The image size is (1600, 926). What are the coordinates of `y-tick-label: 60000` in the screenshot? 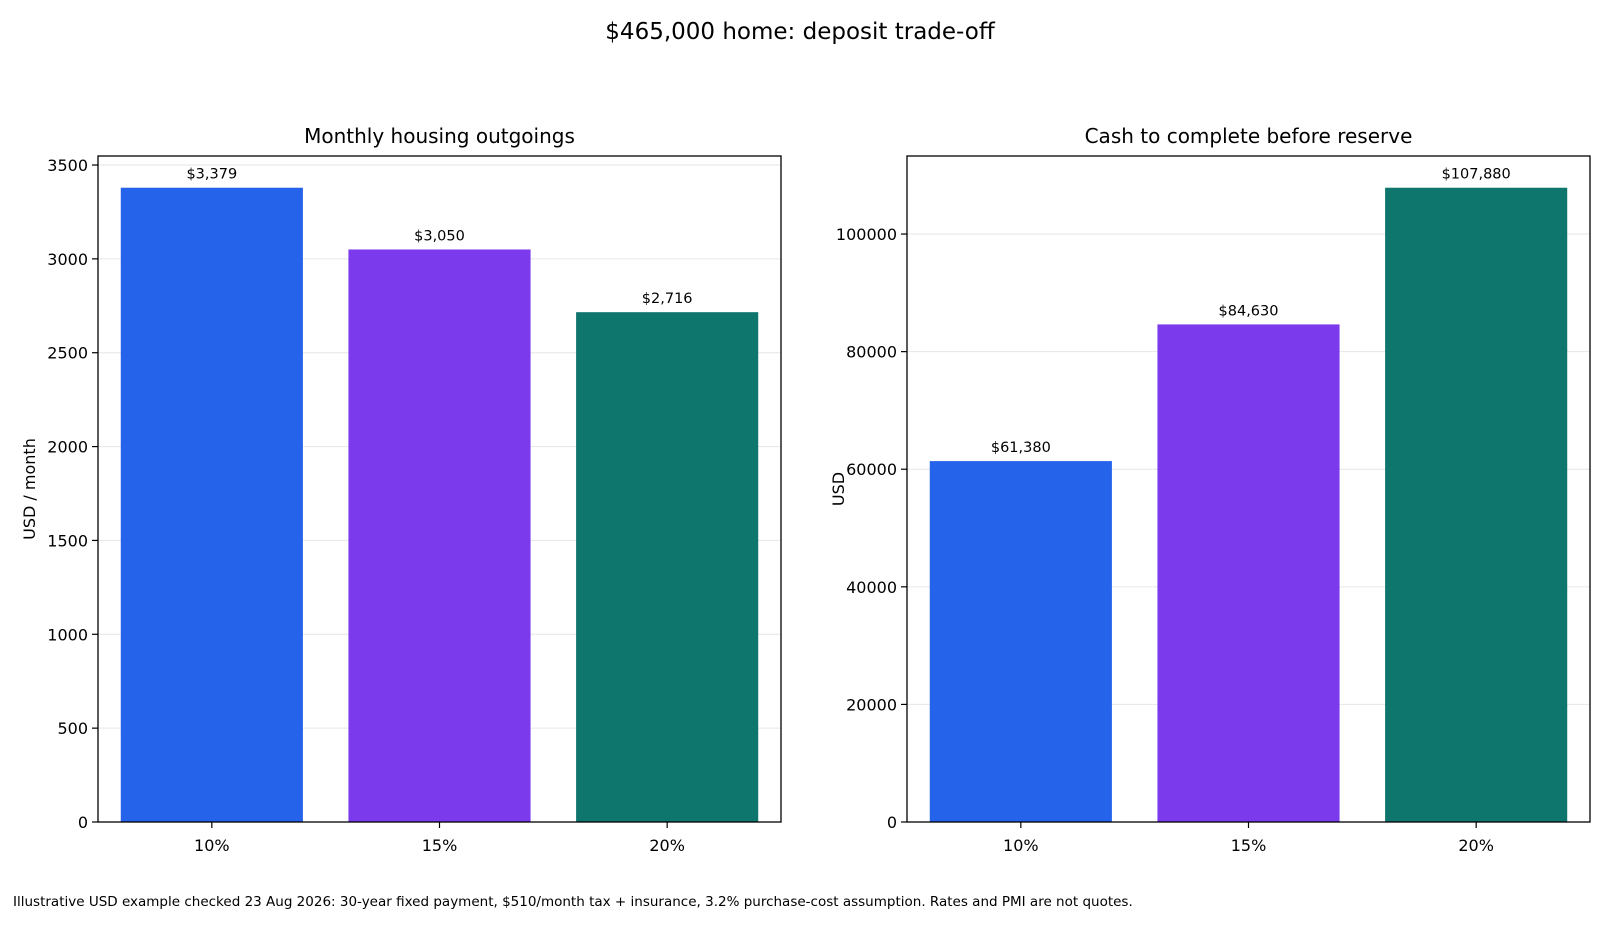 It's located at (871, 469).